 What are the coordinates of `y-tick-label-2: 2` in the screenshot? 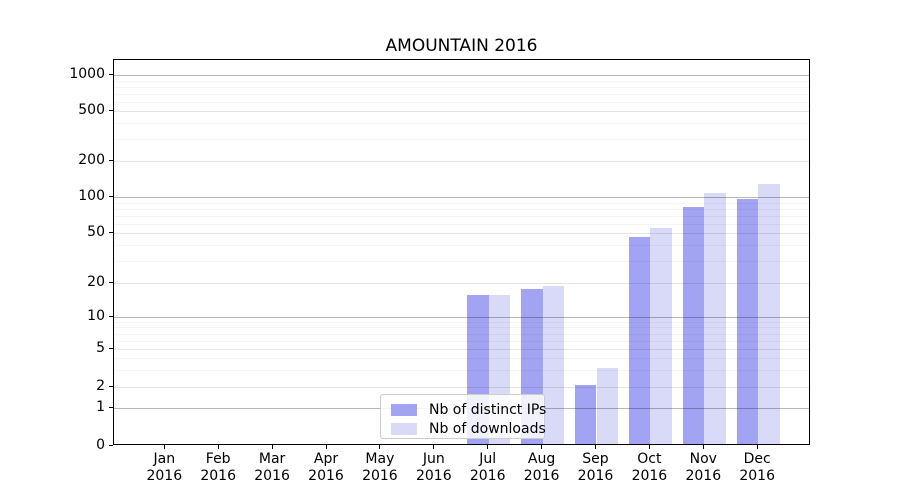 It's located at (100, 385).